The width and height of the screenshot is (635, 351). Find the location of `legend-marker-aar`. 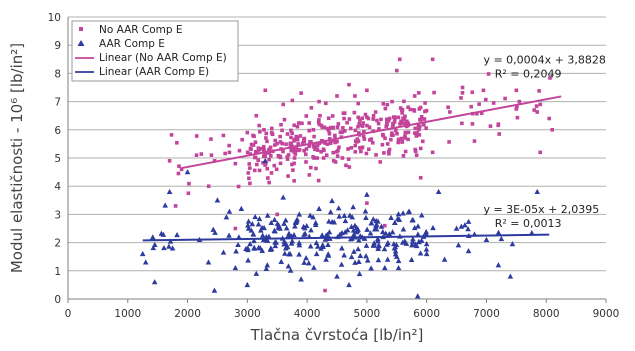

legend-marker-aar is located at coordinates (81, 43).